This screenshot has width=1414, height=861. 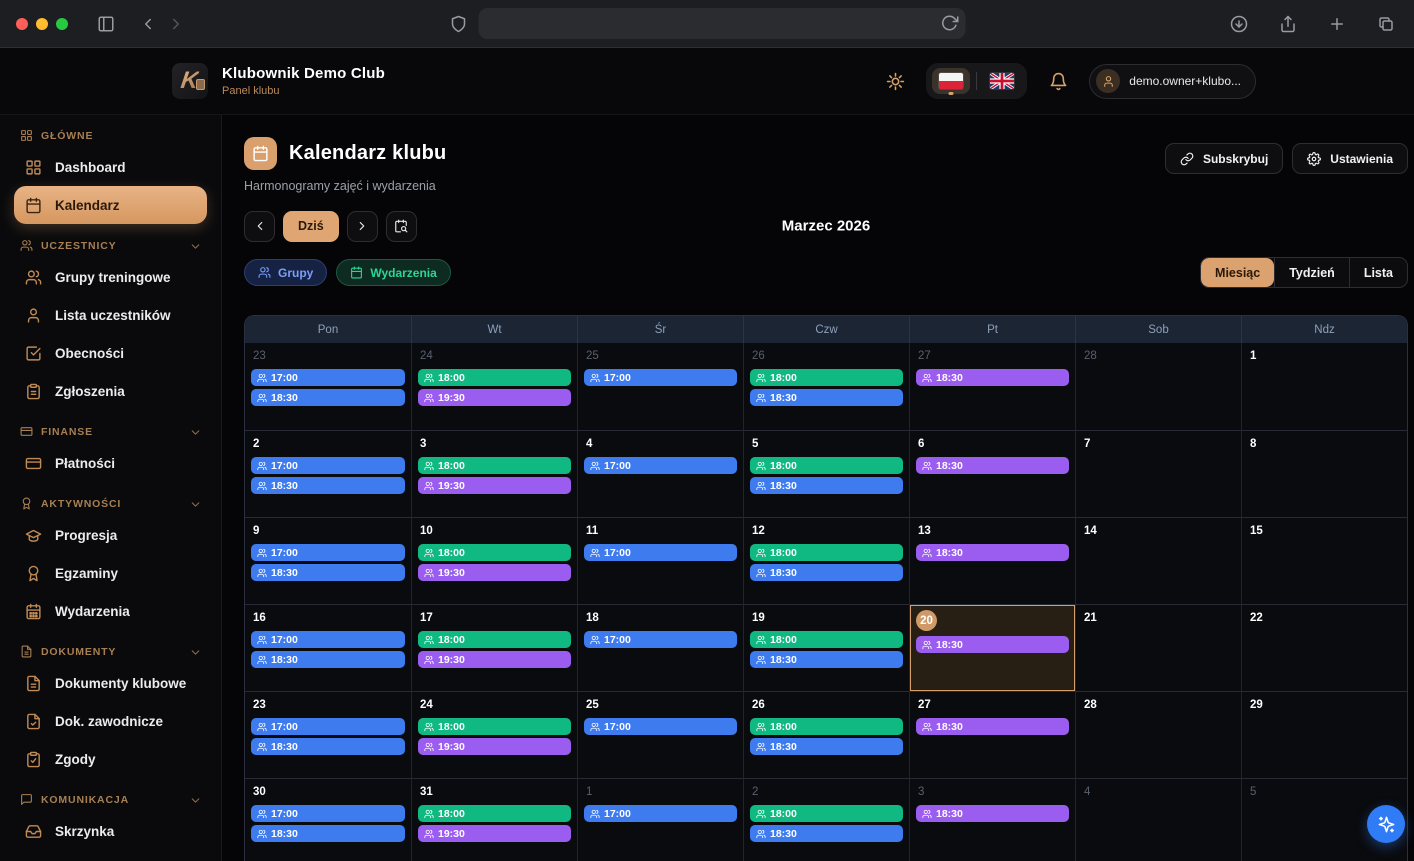 What do you see at coordinates (110, 721) in the screenshot?
I see `sidebar-item-dok-zawodnicze: Dok. zawodnicze` at bounding box center [110, 721].